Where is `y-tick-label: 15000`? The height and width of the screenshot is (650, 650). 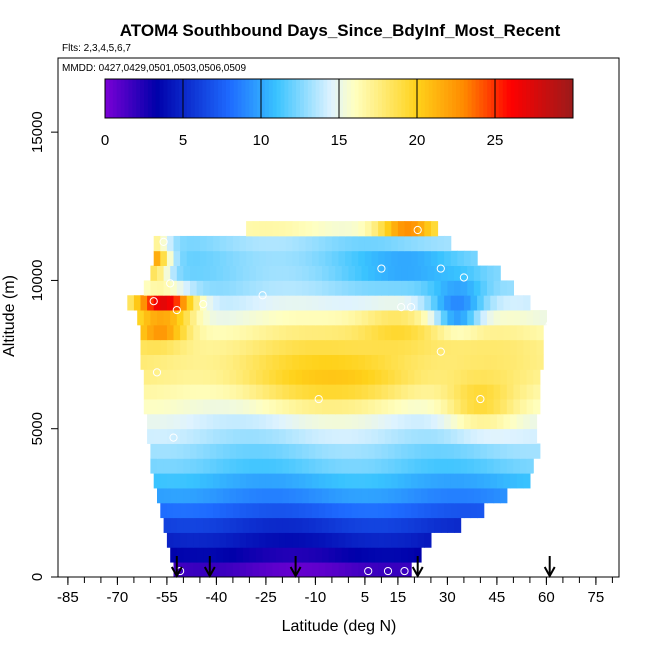
y-tick-label: 15000 is located at coordinates (37, 132).